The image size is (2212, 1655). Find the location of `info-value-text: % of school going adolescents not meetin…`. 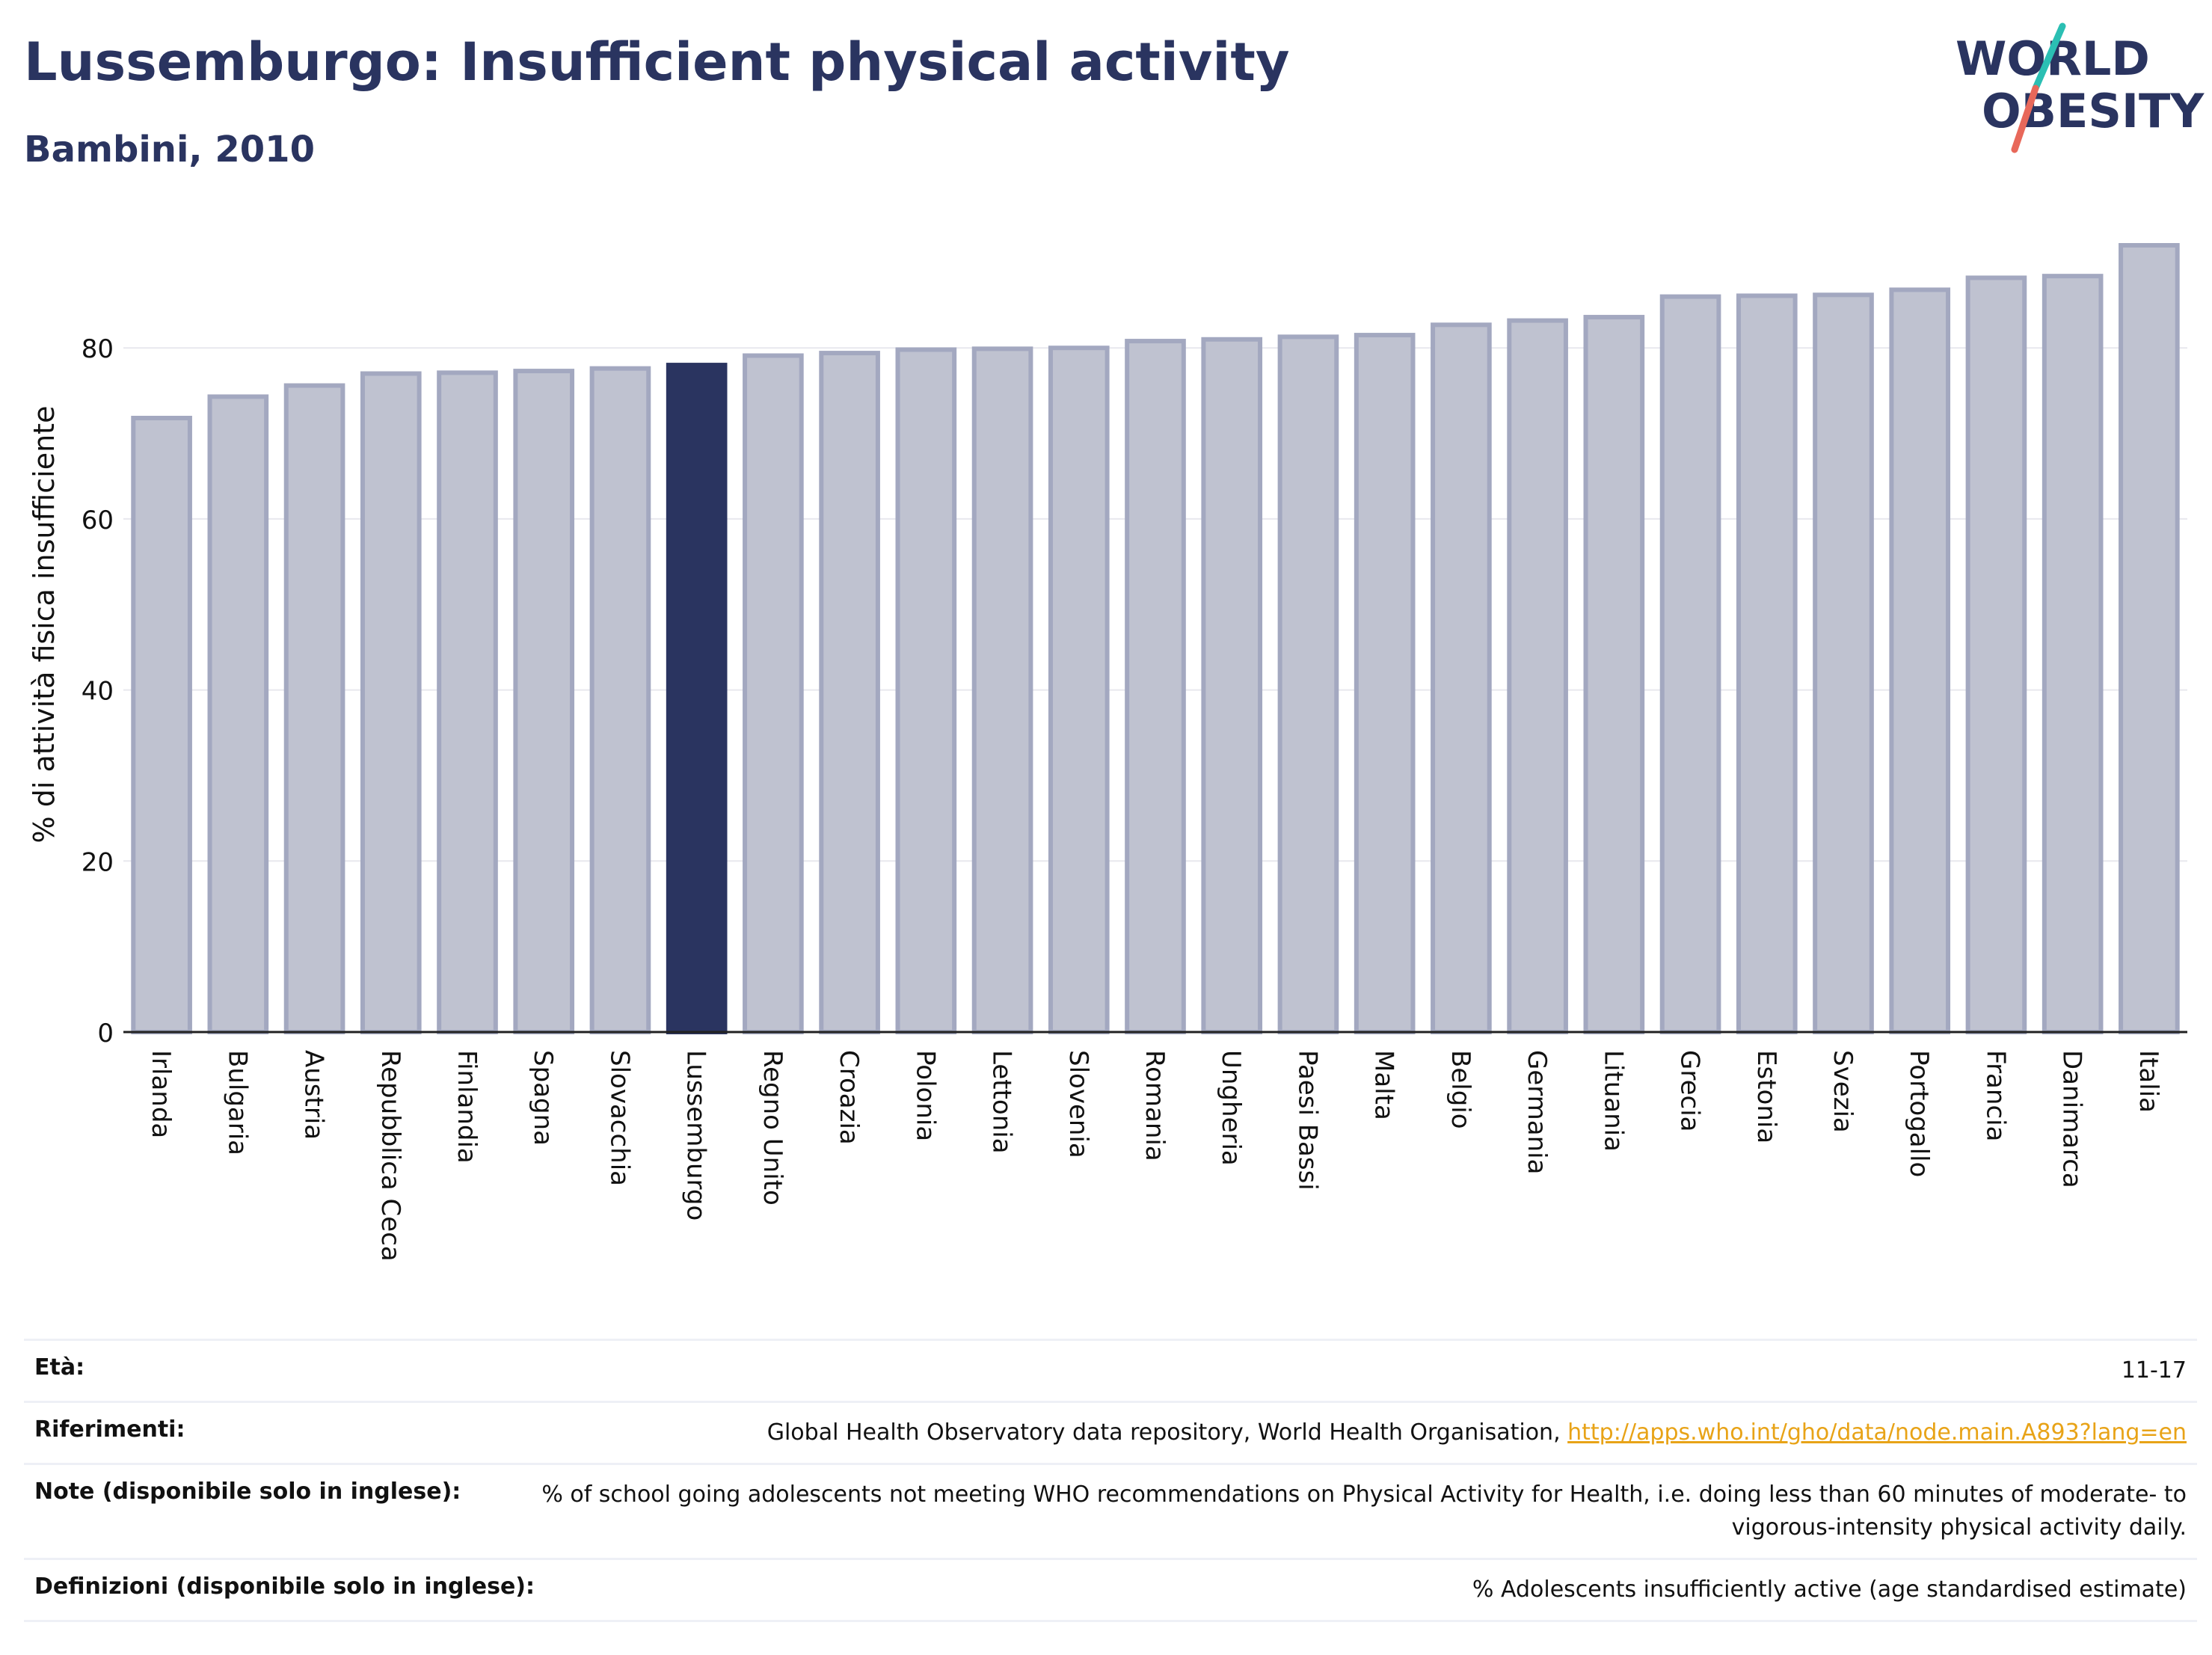

info-value-text: % of school going adolescents not meetin… is located at coordinates (1364, 1511).